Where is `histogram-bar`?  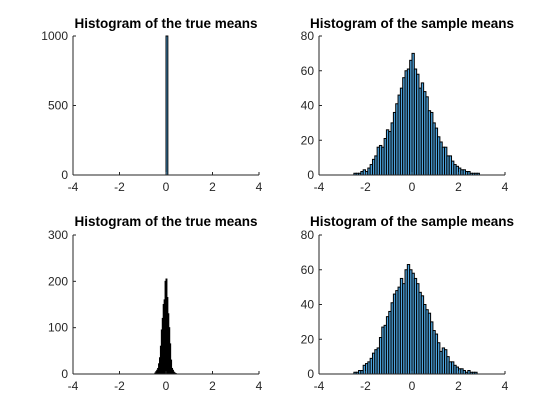 histogram-bar is located at coordinates (167, 105).